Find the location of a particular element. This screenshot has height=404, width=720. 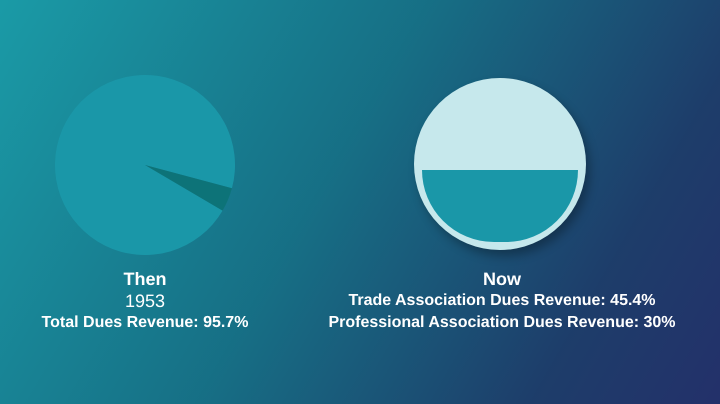

text: Total Dues Revenue: 95.7% is located at coordinates (145, 323).